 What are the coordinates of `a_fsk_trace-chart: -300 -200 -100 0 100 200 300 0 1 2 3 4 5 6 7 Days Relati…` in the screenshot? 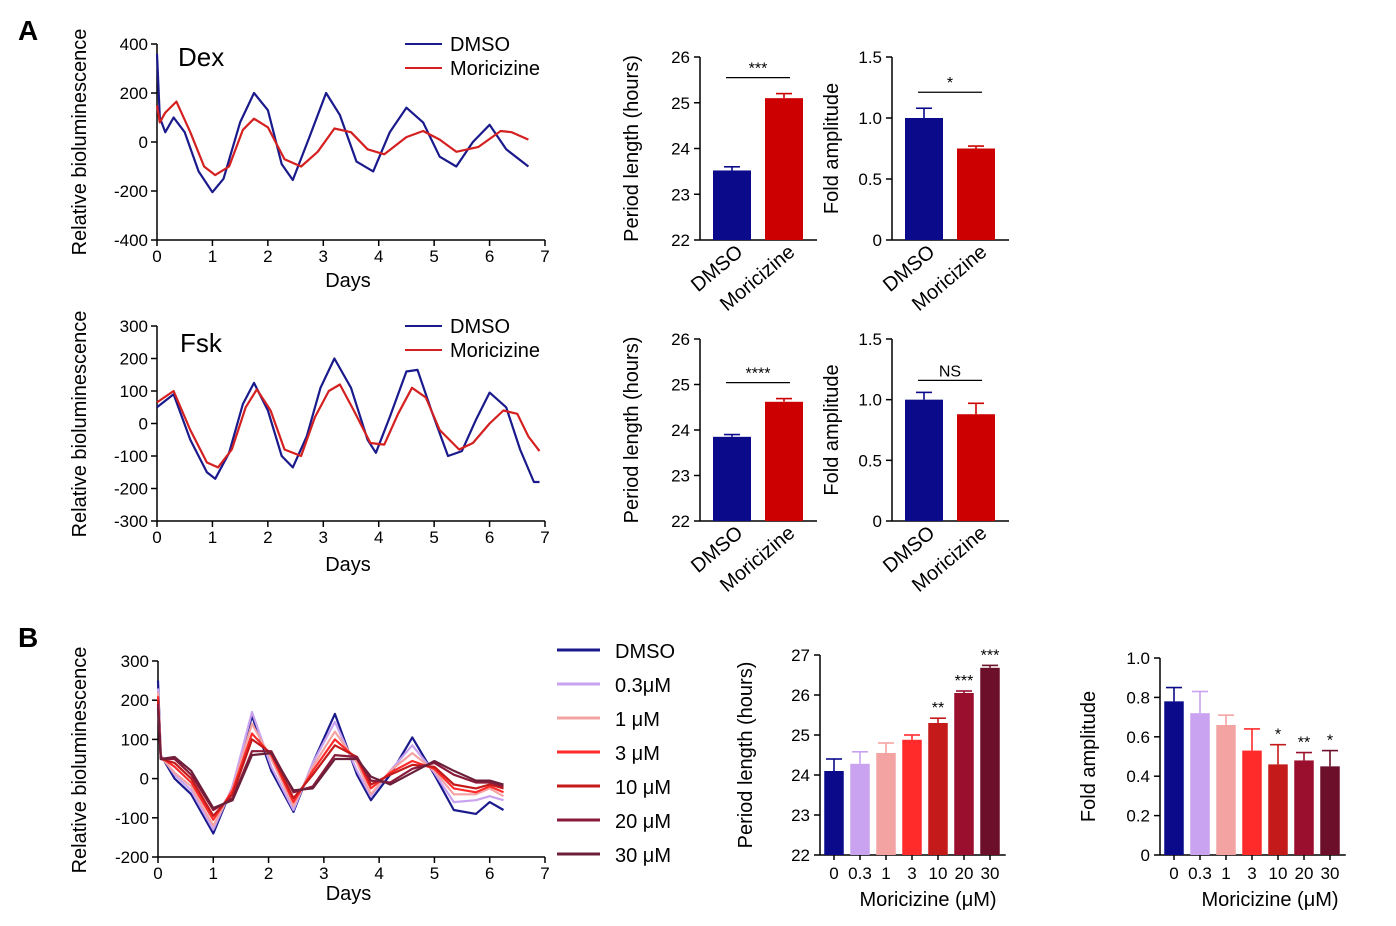 It's located at (309, 443).